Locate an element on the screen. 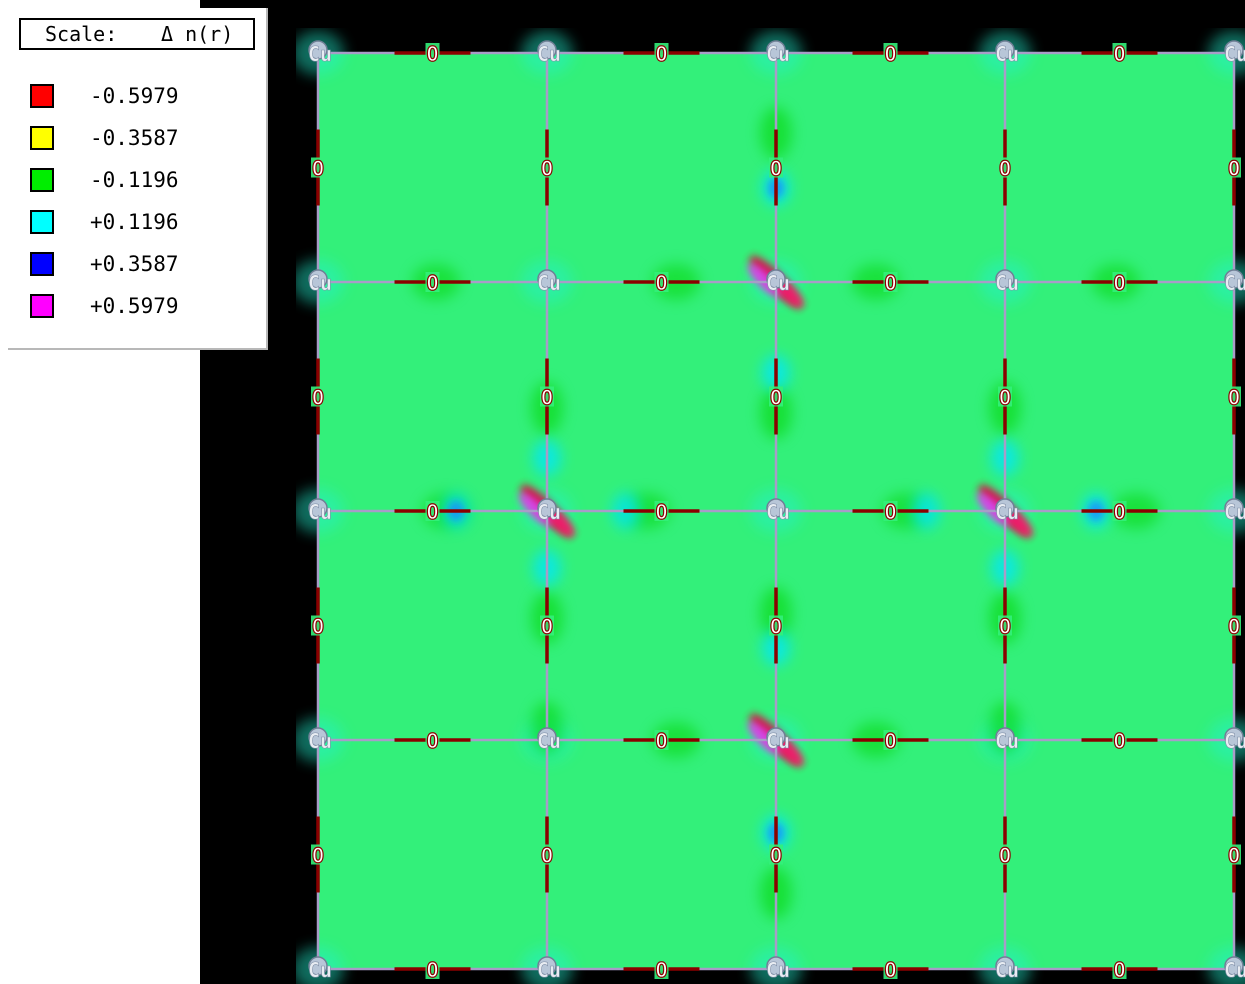  legend-title: Scale: is located at coordinates (81, 34).